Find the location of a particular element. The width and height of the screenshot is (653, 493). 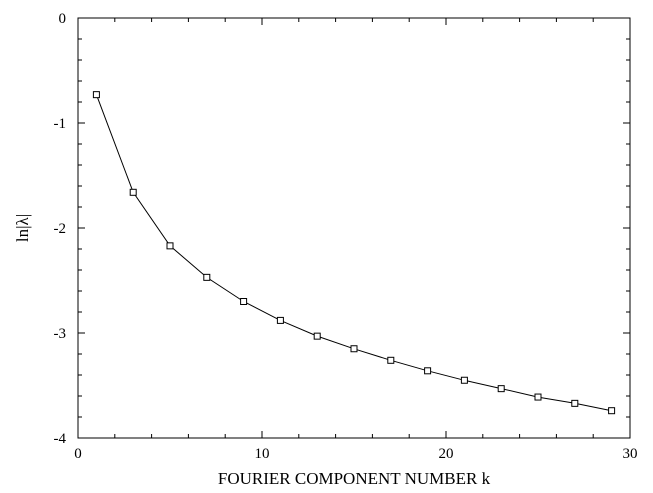

x-tick-label: 0 is located at coordinates (78, 454).